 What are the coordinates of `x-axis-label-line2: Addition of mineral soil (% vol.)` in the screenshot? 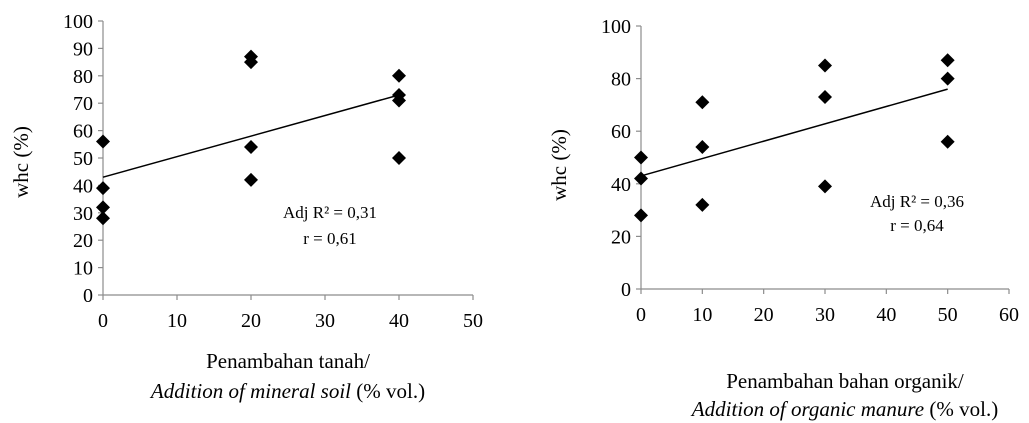 It's located at (287, 391).